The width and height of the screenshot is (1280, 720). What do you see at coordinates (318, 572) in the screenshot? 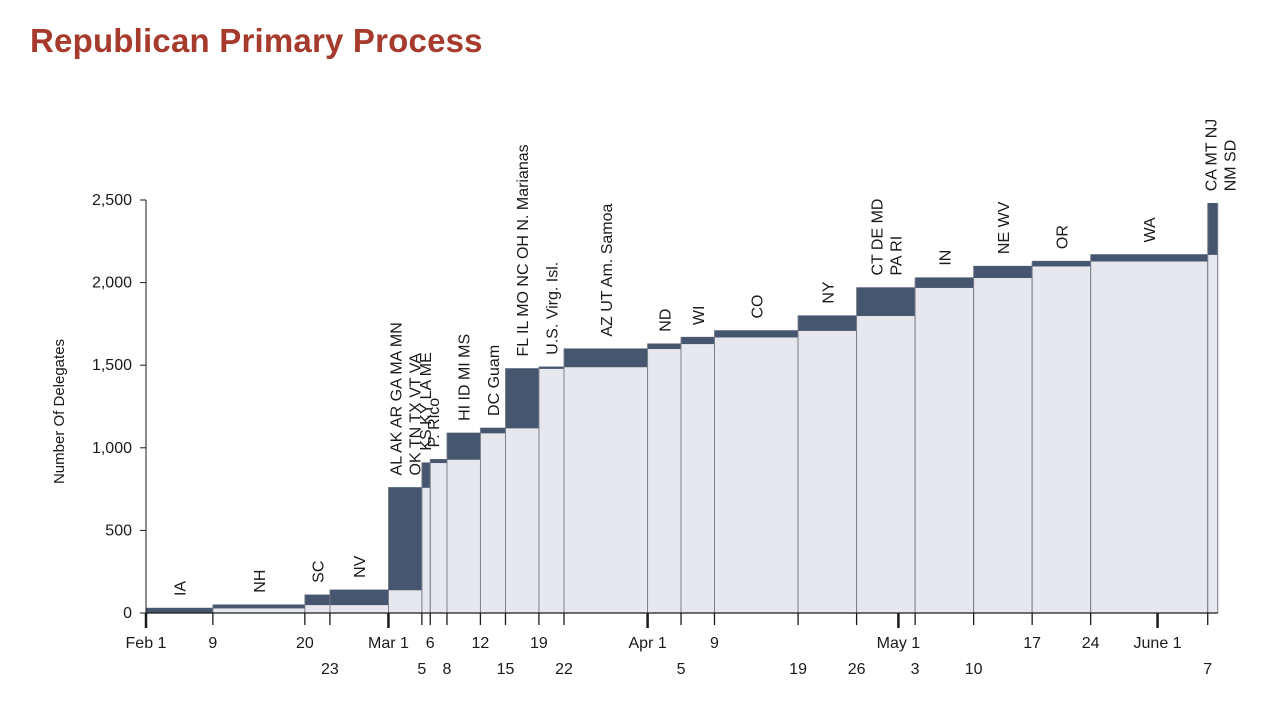
I see `contest-label: SC` at bounding box center [318, 572].